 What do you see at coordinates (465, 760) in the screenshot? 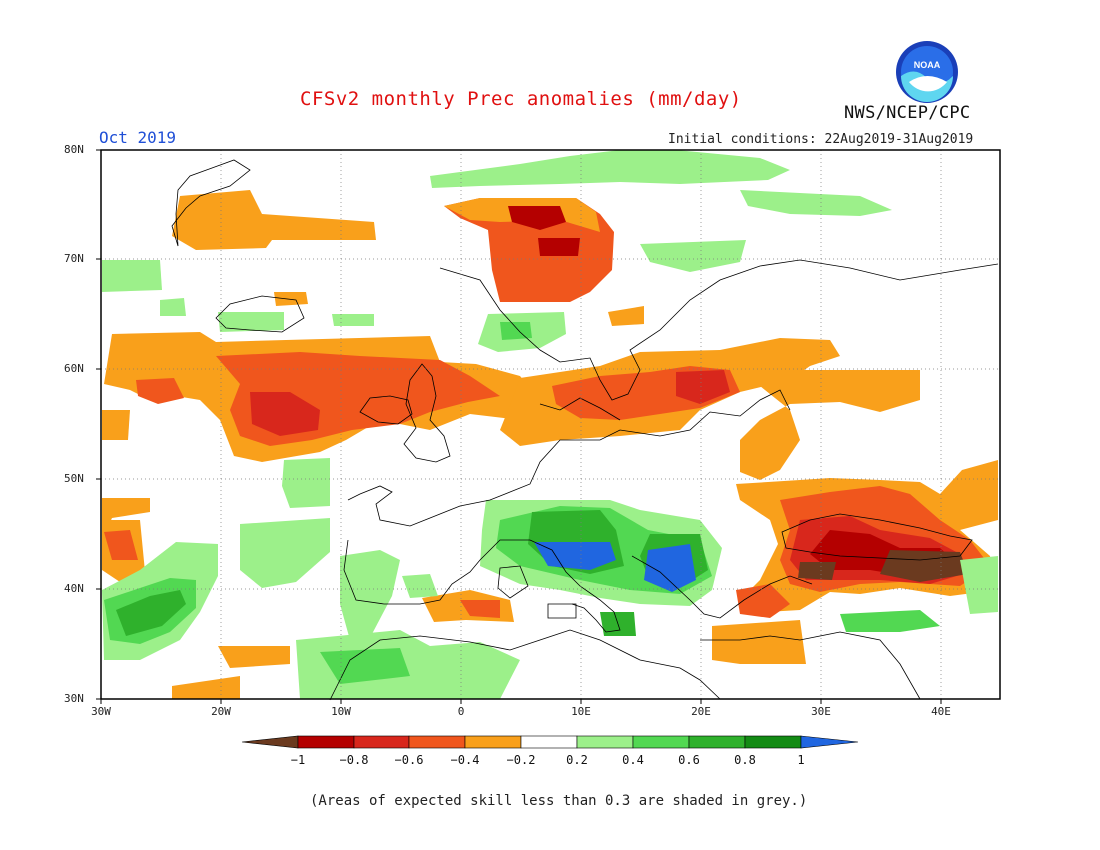
I see `colorbar-label: −0.4` at bounding box center [465, 760].